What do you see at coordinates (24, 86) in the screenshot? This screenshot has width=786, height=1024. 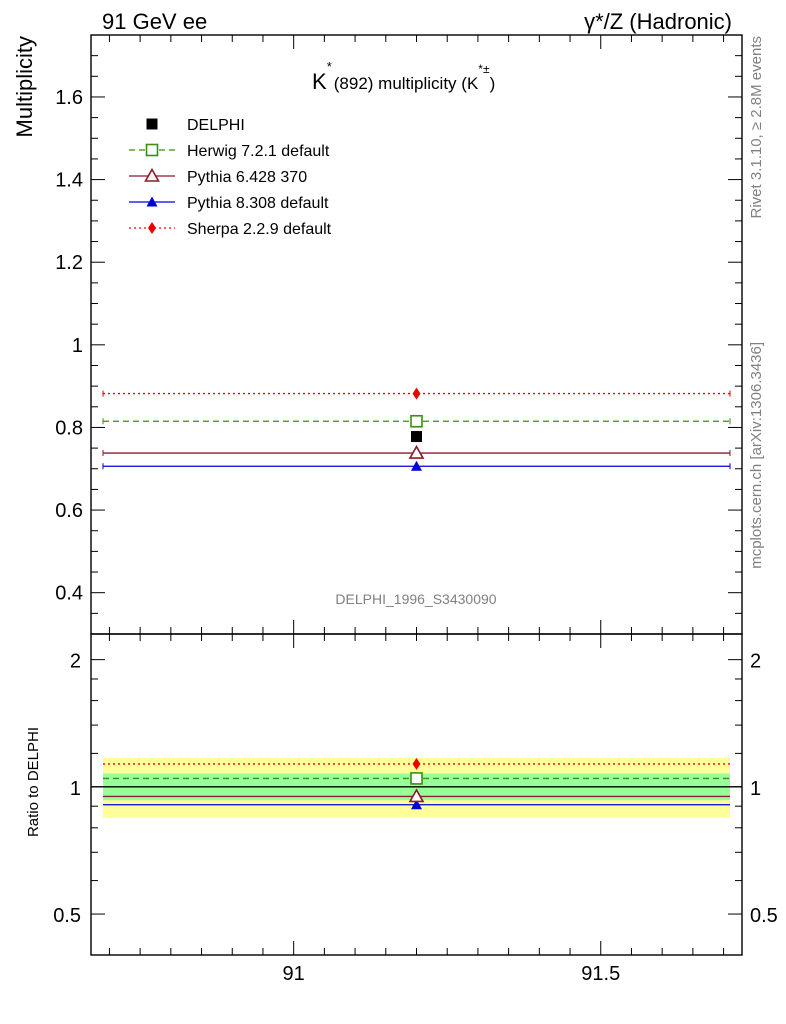 I see `main-ylabel: Multiplicity` at bounding box center [24, 86].